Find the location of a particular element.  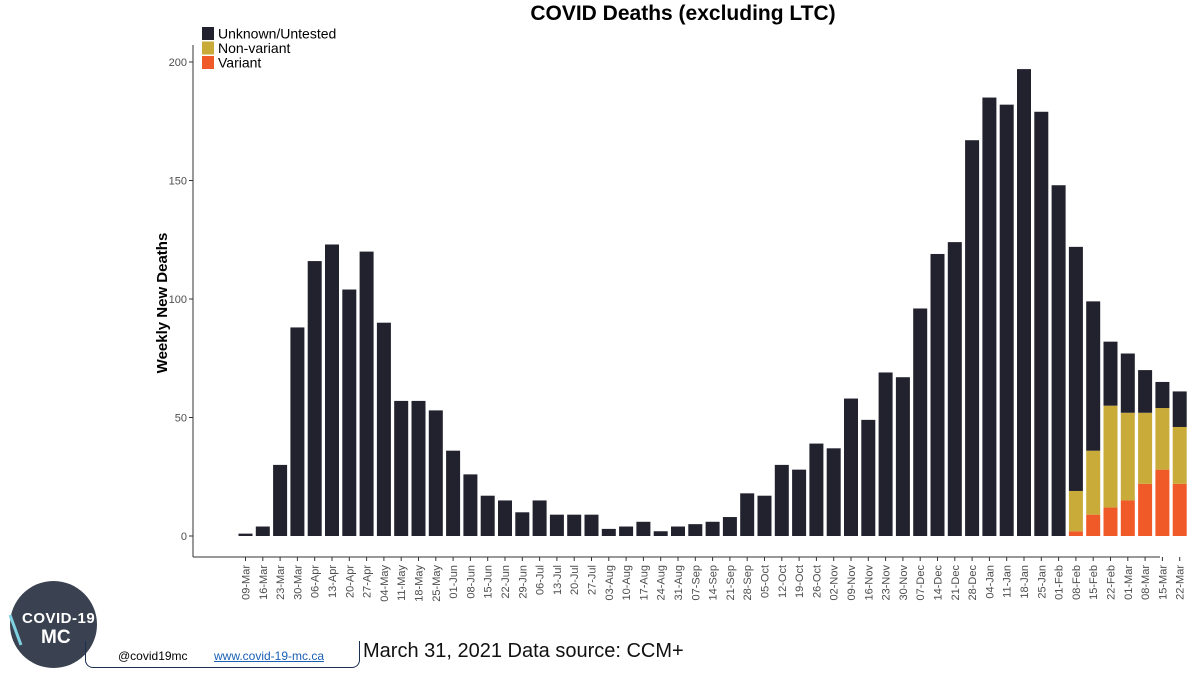

bar-unknown-untested-01-Jun is located at coordinates (453, 493).